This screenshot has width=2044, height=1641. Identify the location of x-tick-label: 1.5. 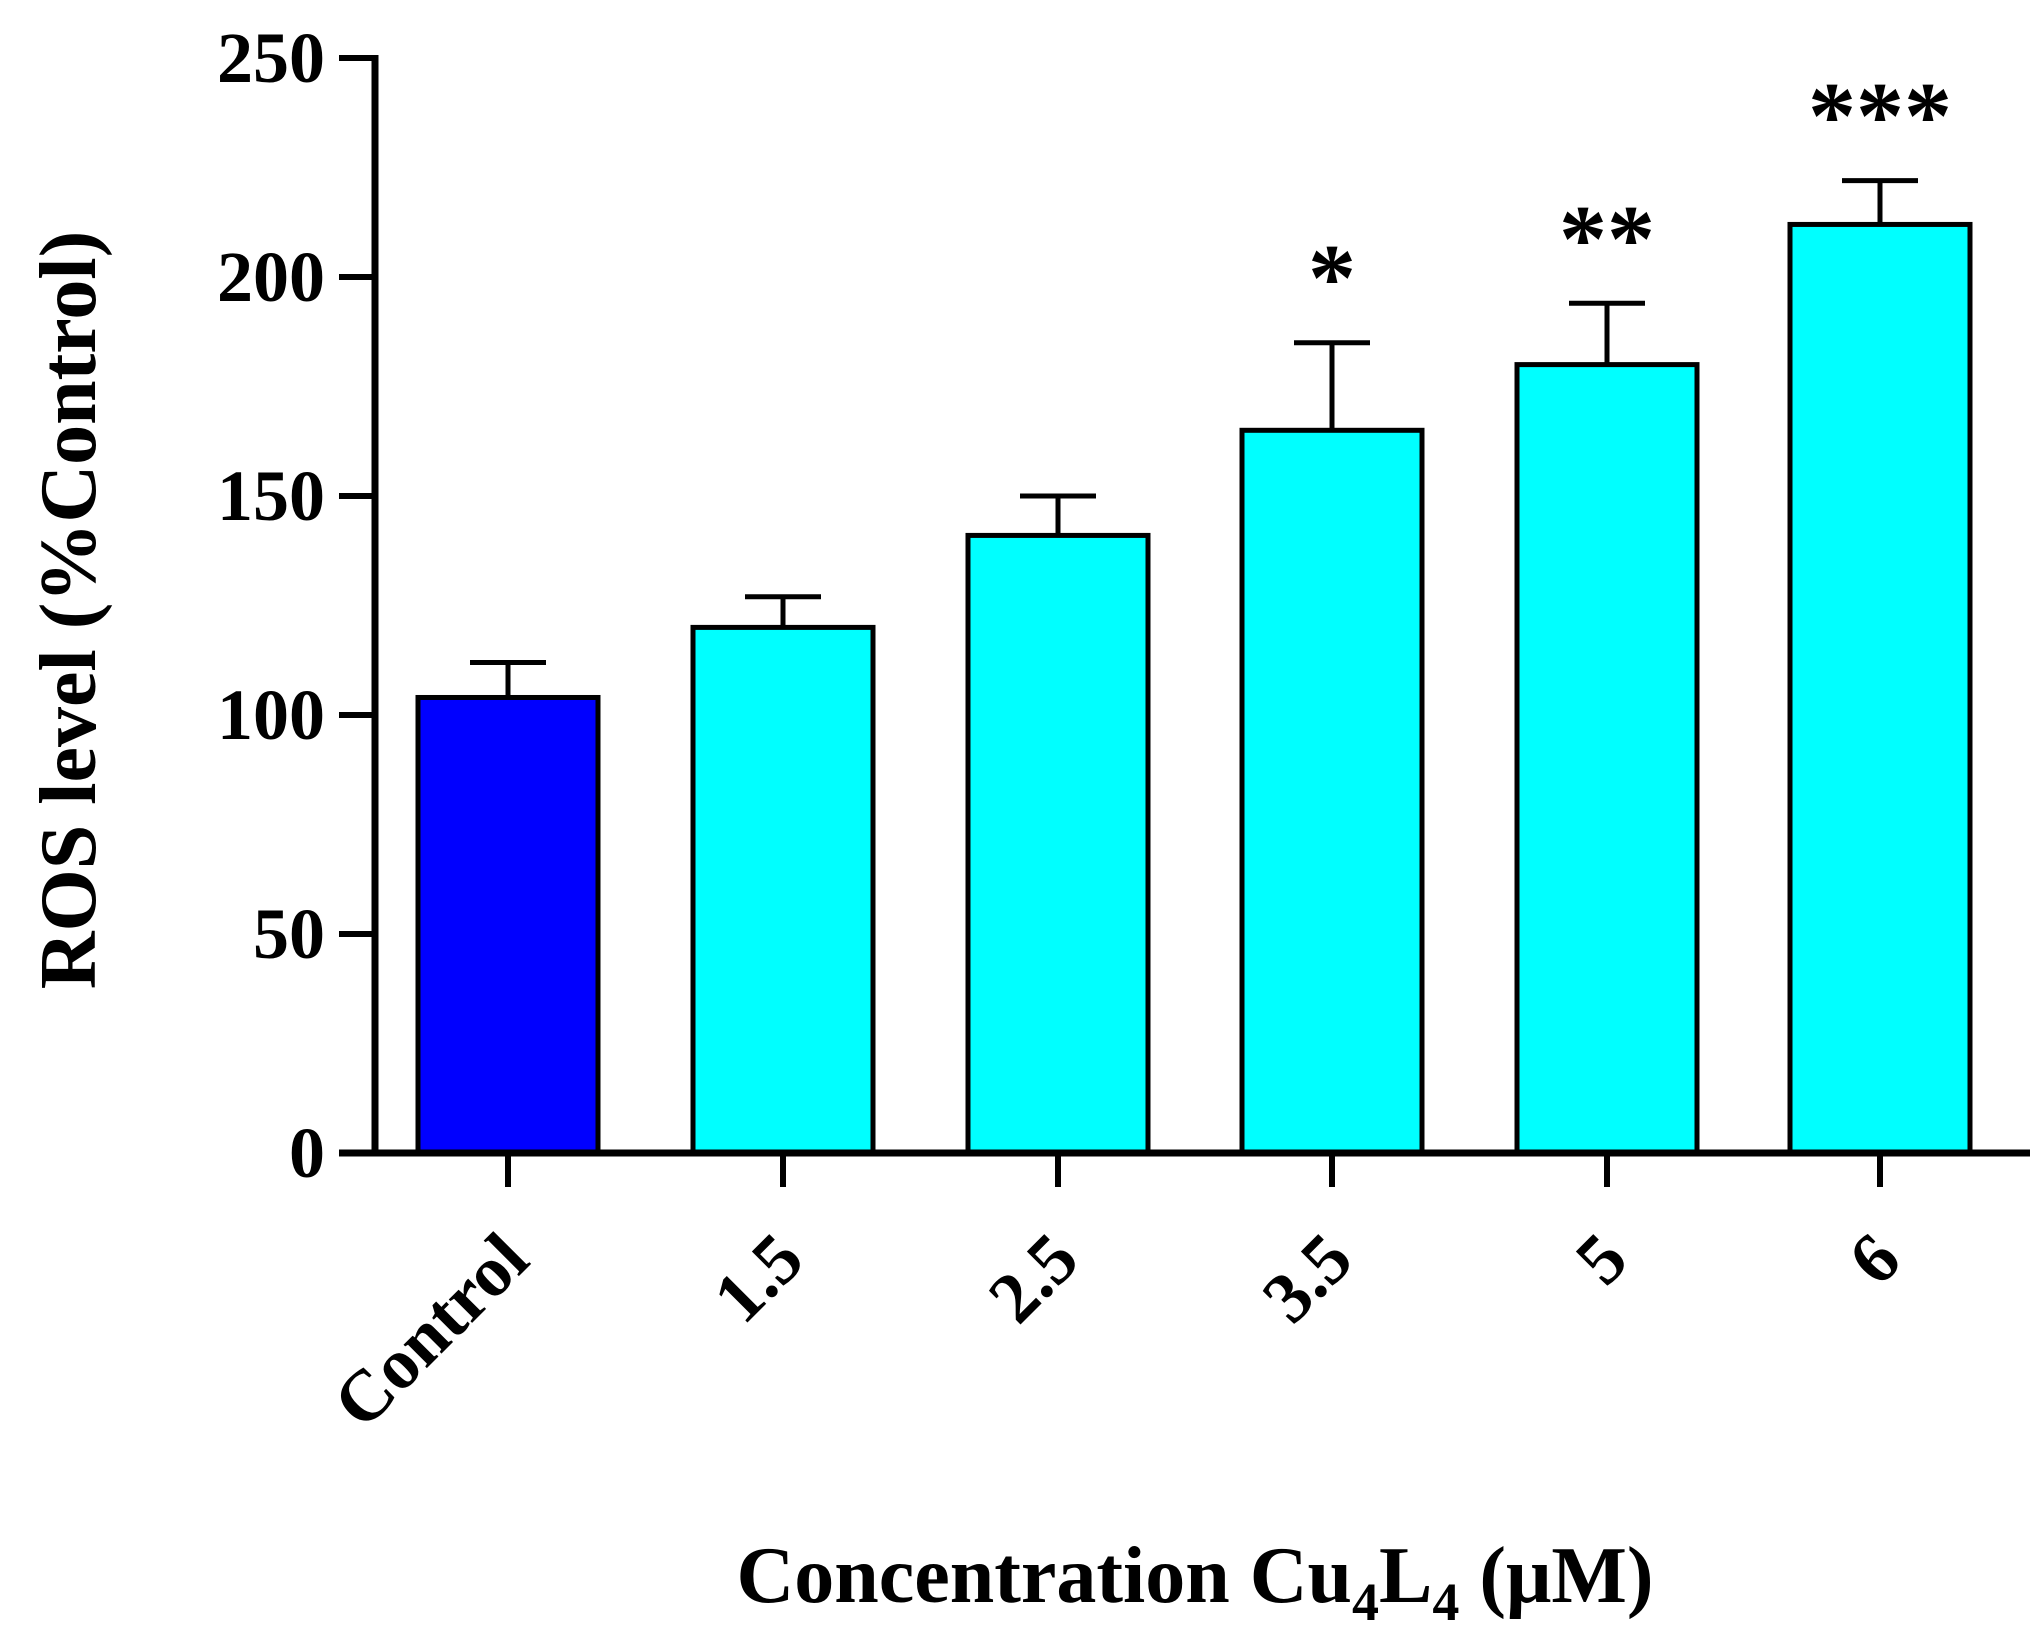
(758, 1278).